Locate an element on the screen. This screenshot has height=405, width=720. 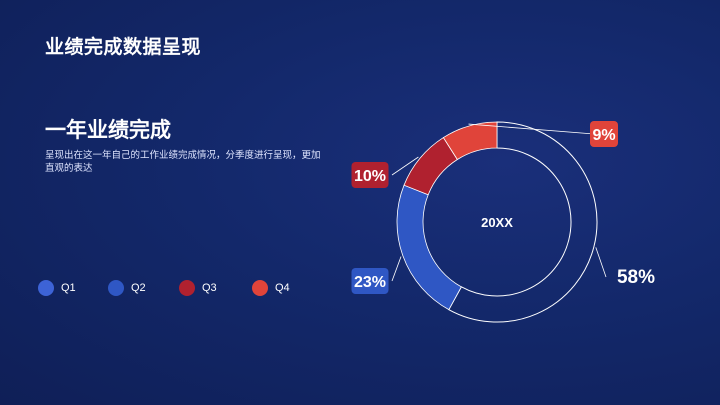
legend-label-q2: Q2 is located at coordinates (138, 288).